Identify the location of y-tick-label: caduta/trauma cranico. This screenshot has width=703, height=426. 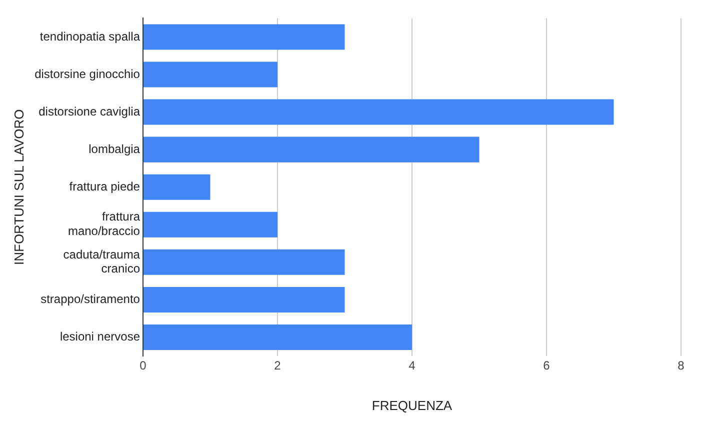
(101, 261).